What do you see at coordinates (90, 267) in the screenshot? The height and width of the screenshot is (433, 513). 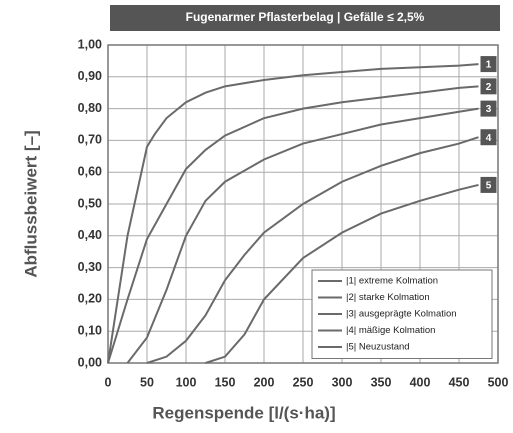 I see `y-tick-label: 0,30` at bounding box center [90, 267].